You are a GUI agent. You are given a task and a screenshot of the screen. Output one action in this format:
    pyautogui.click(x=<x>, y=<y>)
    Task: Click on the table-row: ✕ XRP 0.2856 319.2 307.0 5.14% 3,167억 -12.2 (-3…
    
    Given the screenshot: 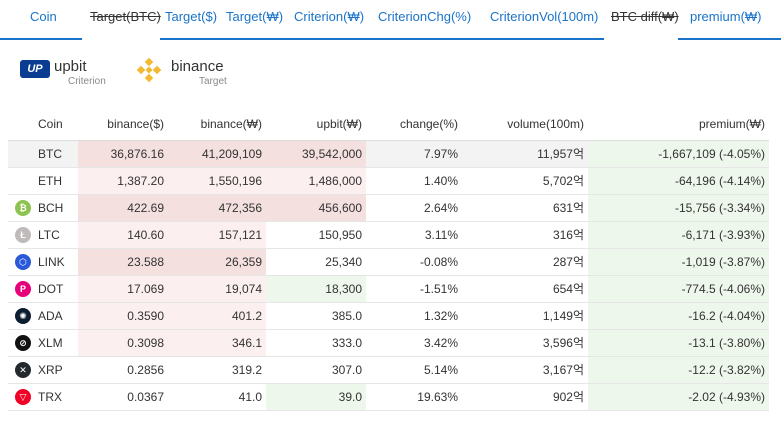 What is the action you would take?
    pyautogui.click(x=388, y=370)
    